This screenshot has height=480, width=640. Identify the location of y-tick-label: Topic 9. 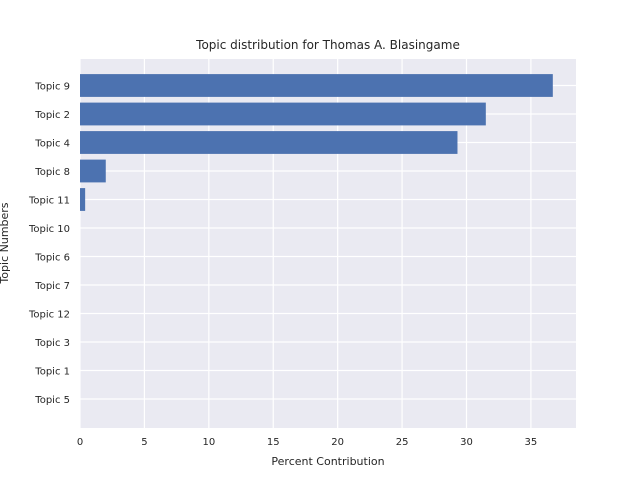
(52, 87).